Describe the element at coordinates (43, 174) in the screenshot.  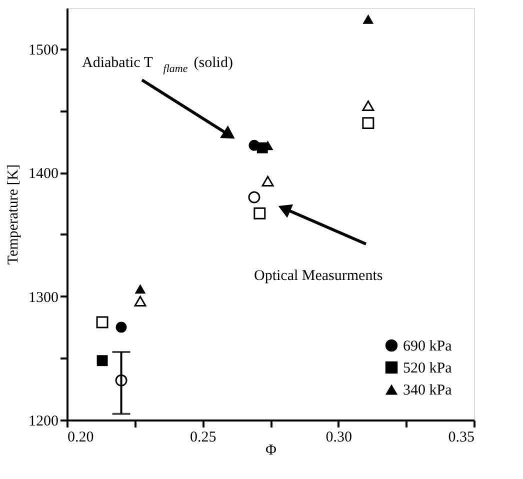
I see `y-tick-label: 1400` at that location.